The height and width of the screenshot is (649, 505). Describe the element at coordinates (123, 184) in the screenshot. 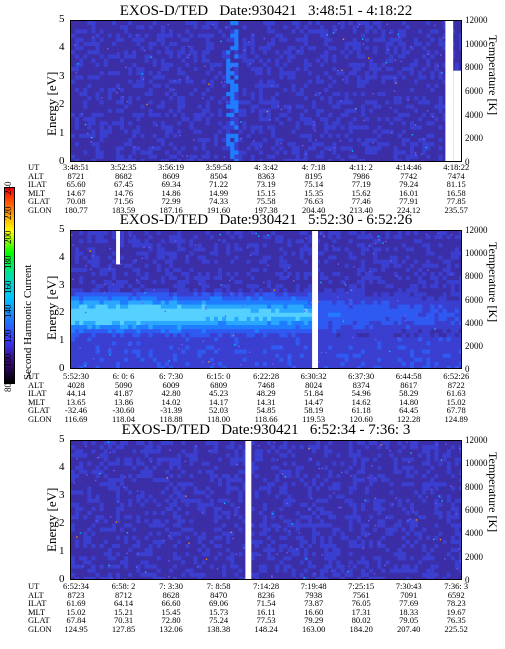

I see `ephemeris-value: 67.45` at that location.